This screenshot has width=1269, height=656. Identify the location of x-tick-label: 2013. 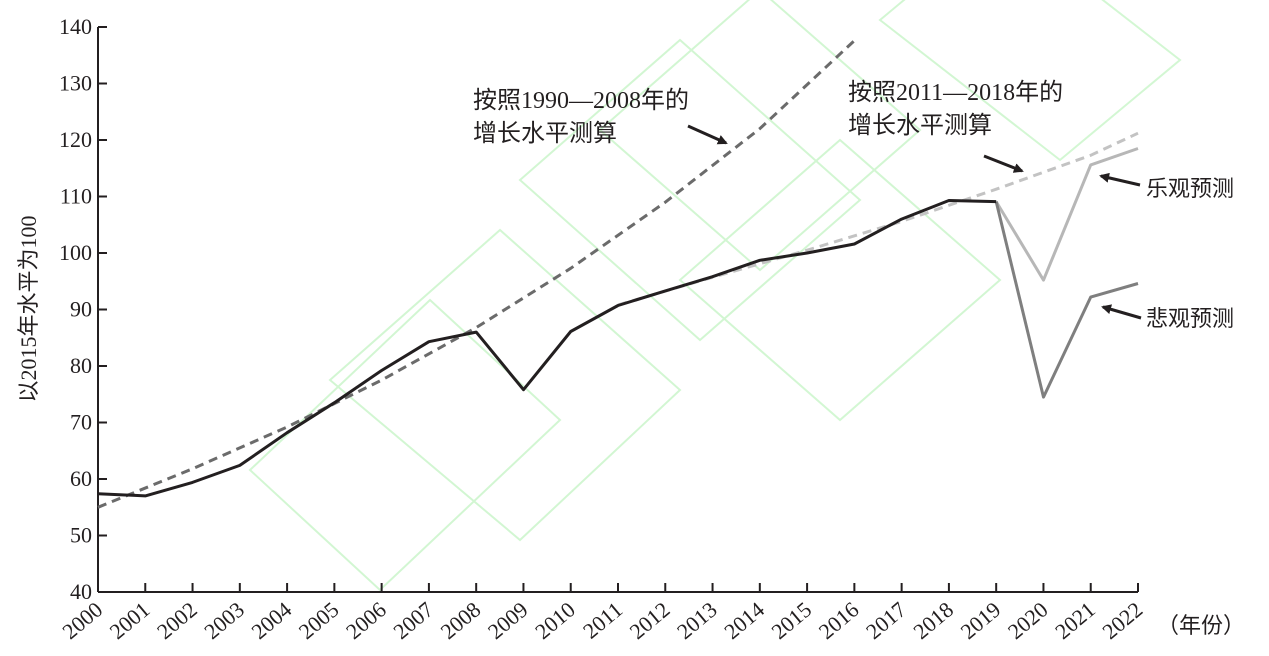
(697, 620).